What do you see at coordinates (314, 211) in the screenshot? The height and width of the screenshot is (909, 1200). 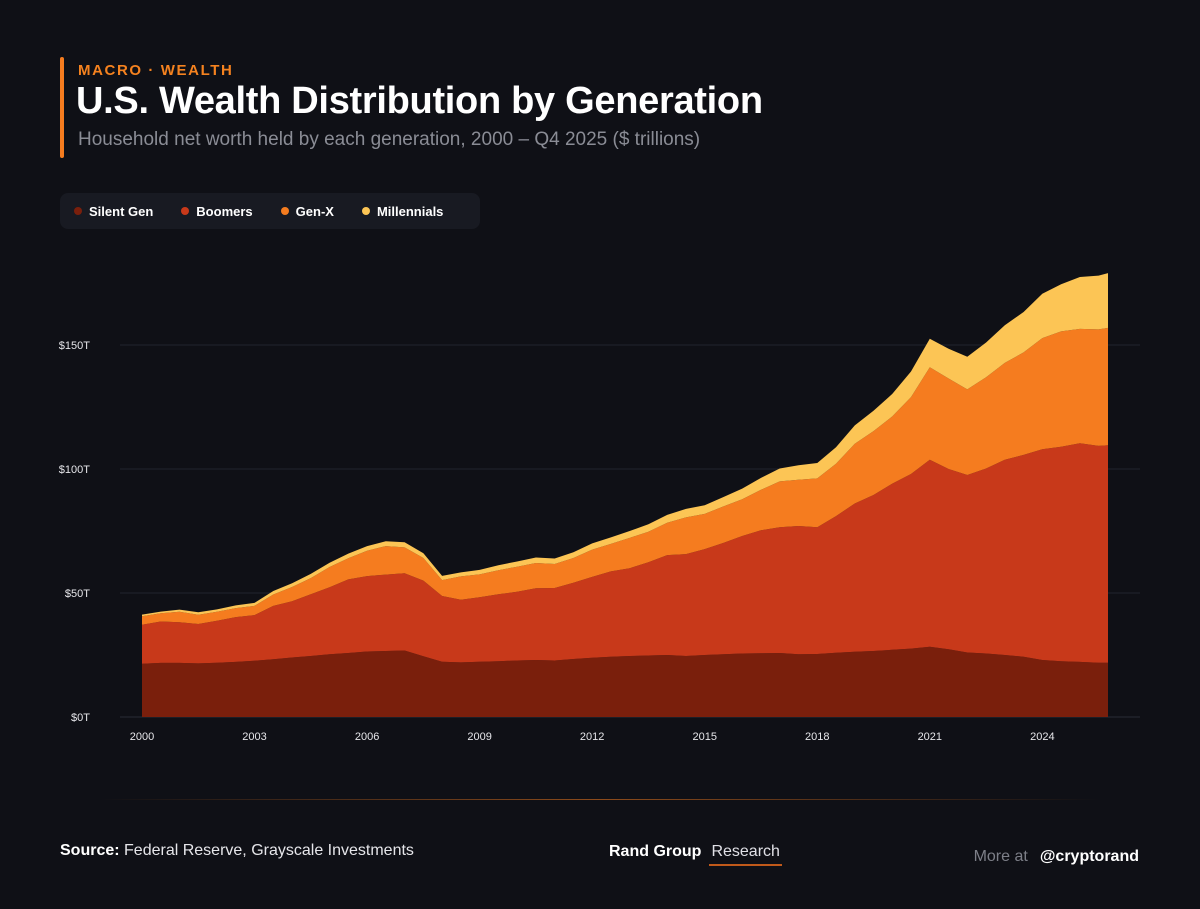 I see `legend-label: Gen-X` at bounding box center [314, 211].